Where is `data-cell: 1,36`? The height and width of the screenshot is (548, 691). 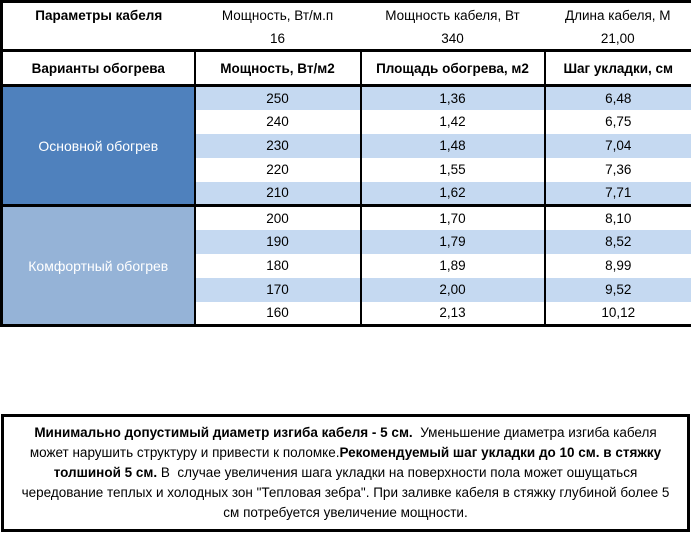 data-cell: 1,36 is located at coordinates (452, 97).